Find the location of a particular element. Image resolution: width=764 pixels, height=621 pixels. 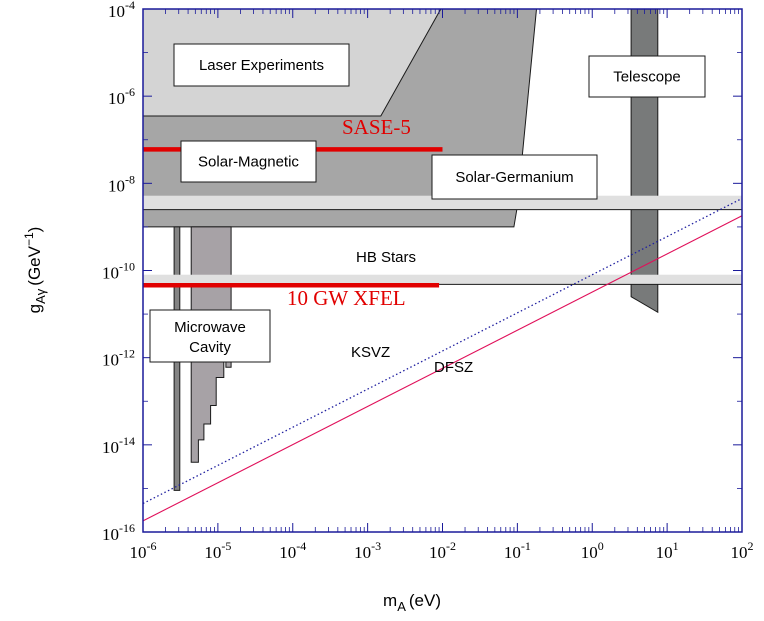

x-tick-label: 10⁻² is located at coordinates (442, 550).